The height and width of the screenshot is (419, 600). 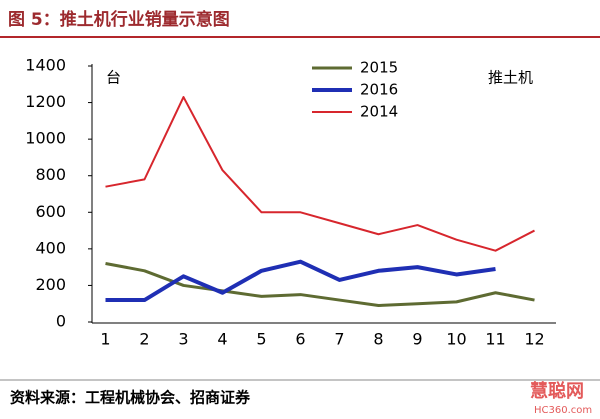 What do you see at coordinates (119, 19) in the screenshot?
I see `chart-title: 图 5：推土机行业销量示意图` at bounding box center [119, 19].